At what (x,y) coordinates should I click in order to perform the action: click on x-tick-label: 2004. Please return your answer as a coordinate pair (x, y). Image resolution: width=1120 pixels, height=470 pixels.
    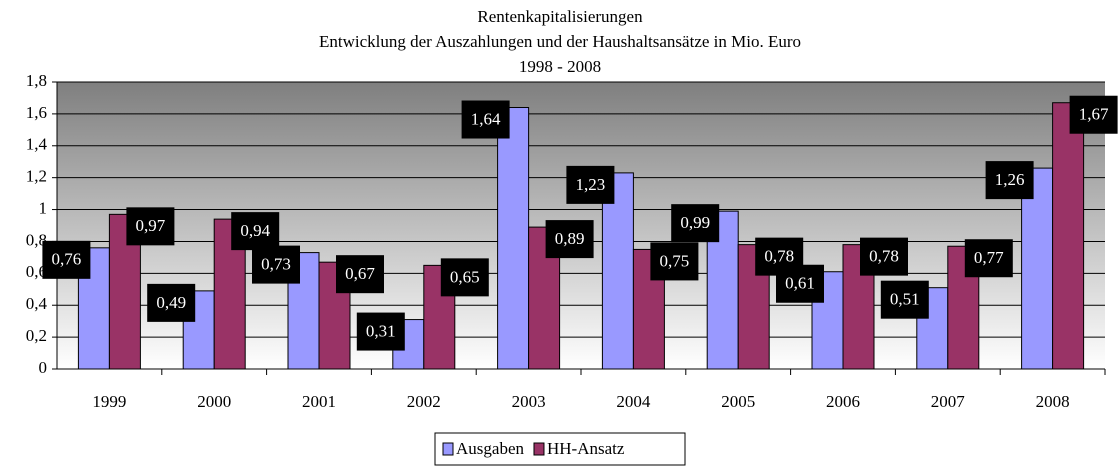
    Looking at the image, I should click on (633, 401).